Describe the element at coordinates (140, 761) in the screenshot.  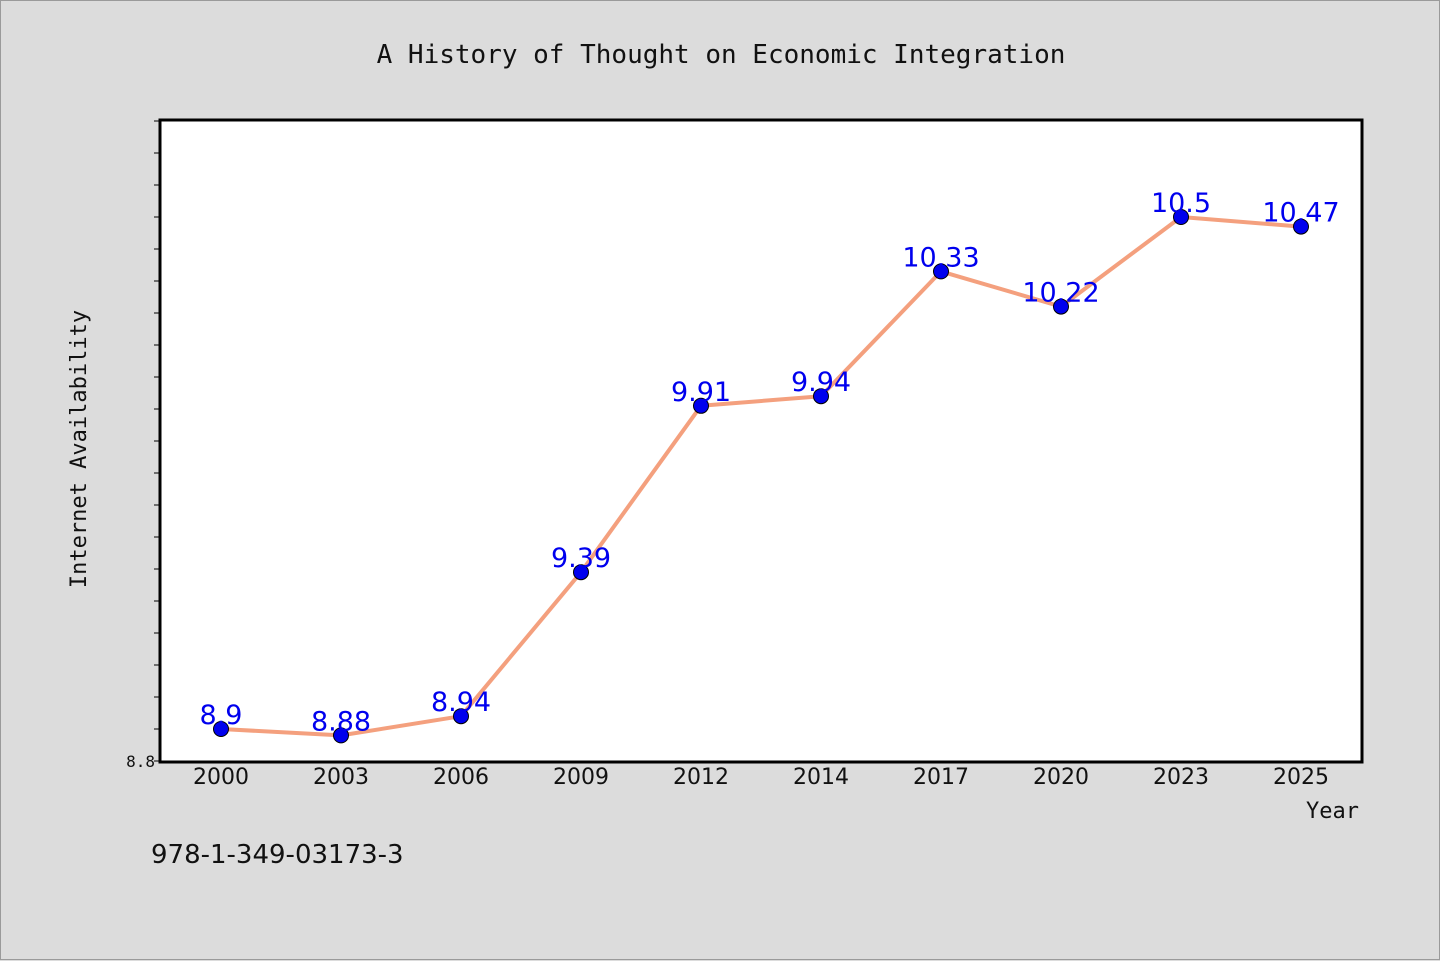
I see `y-tick-label: 8.8` at that location.